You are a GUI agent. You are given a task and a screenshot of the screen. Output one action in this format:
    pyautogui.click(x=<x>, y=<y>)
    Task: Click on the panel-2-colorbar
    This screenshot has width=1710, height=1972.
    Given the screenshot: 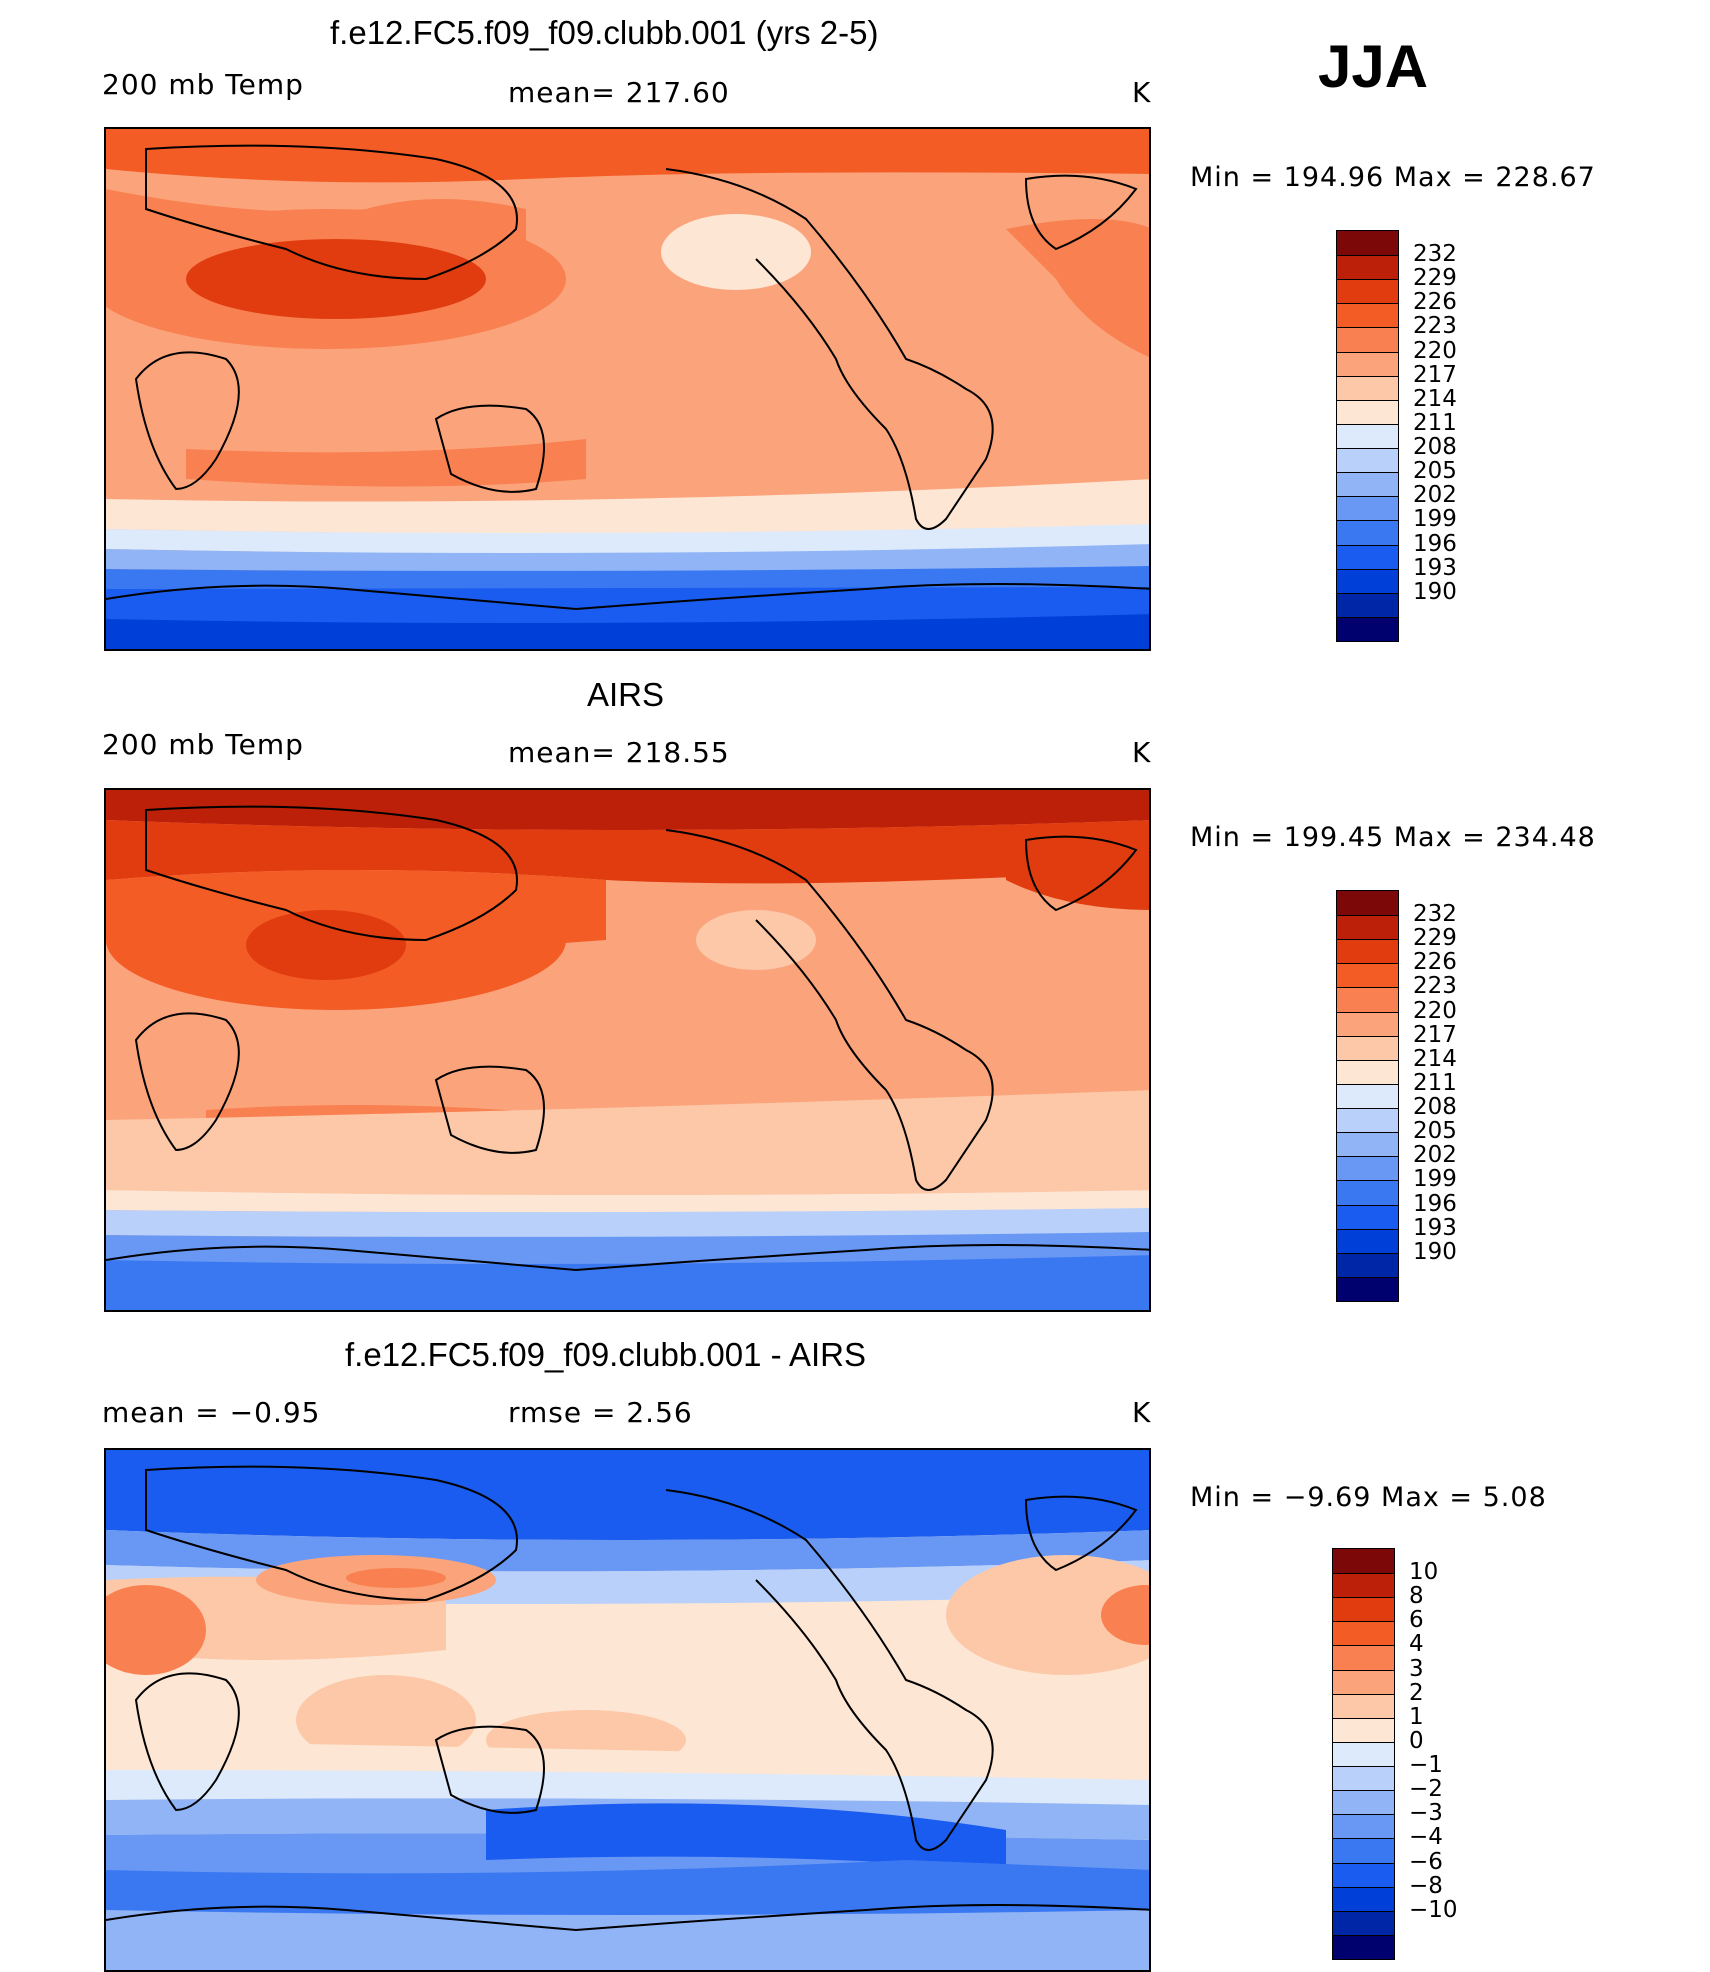 What is the action you would take?
    pyautogui.click(x=1367, y=1096)
    